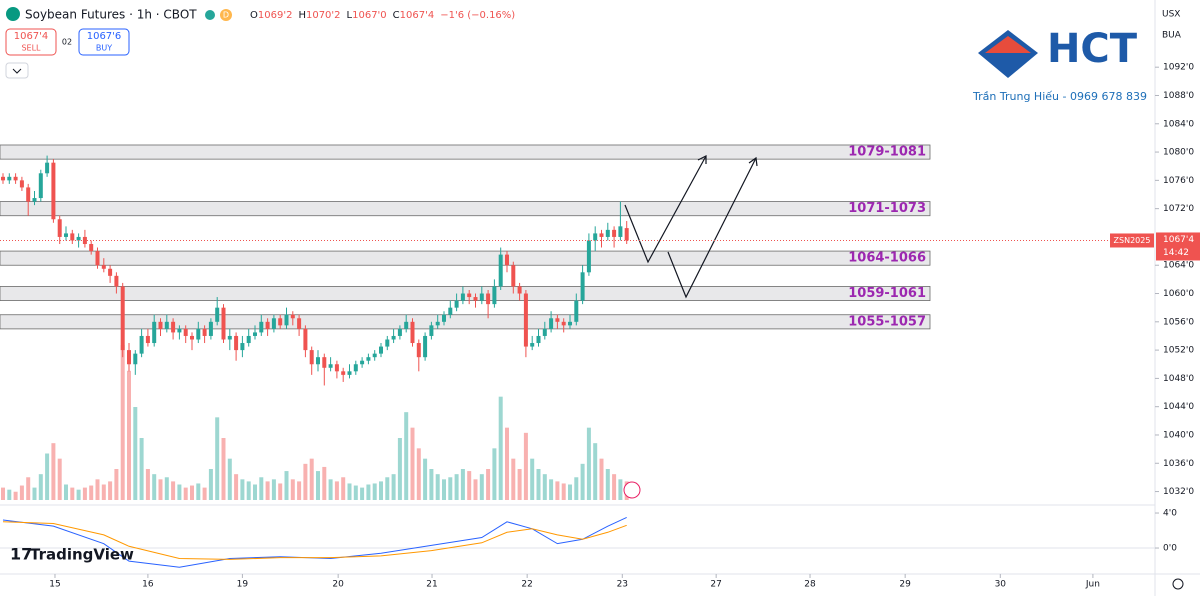 The image size is (1200, 596). Describe the element at coordinates (1001, 585) in the screenshot. I see `x-tick-label: 30` at that location.